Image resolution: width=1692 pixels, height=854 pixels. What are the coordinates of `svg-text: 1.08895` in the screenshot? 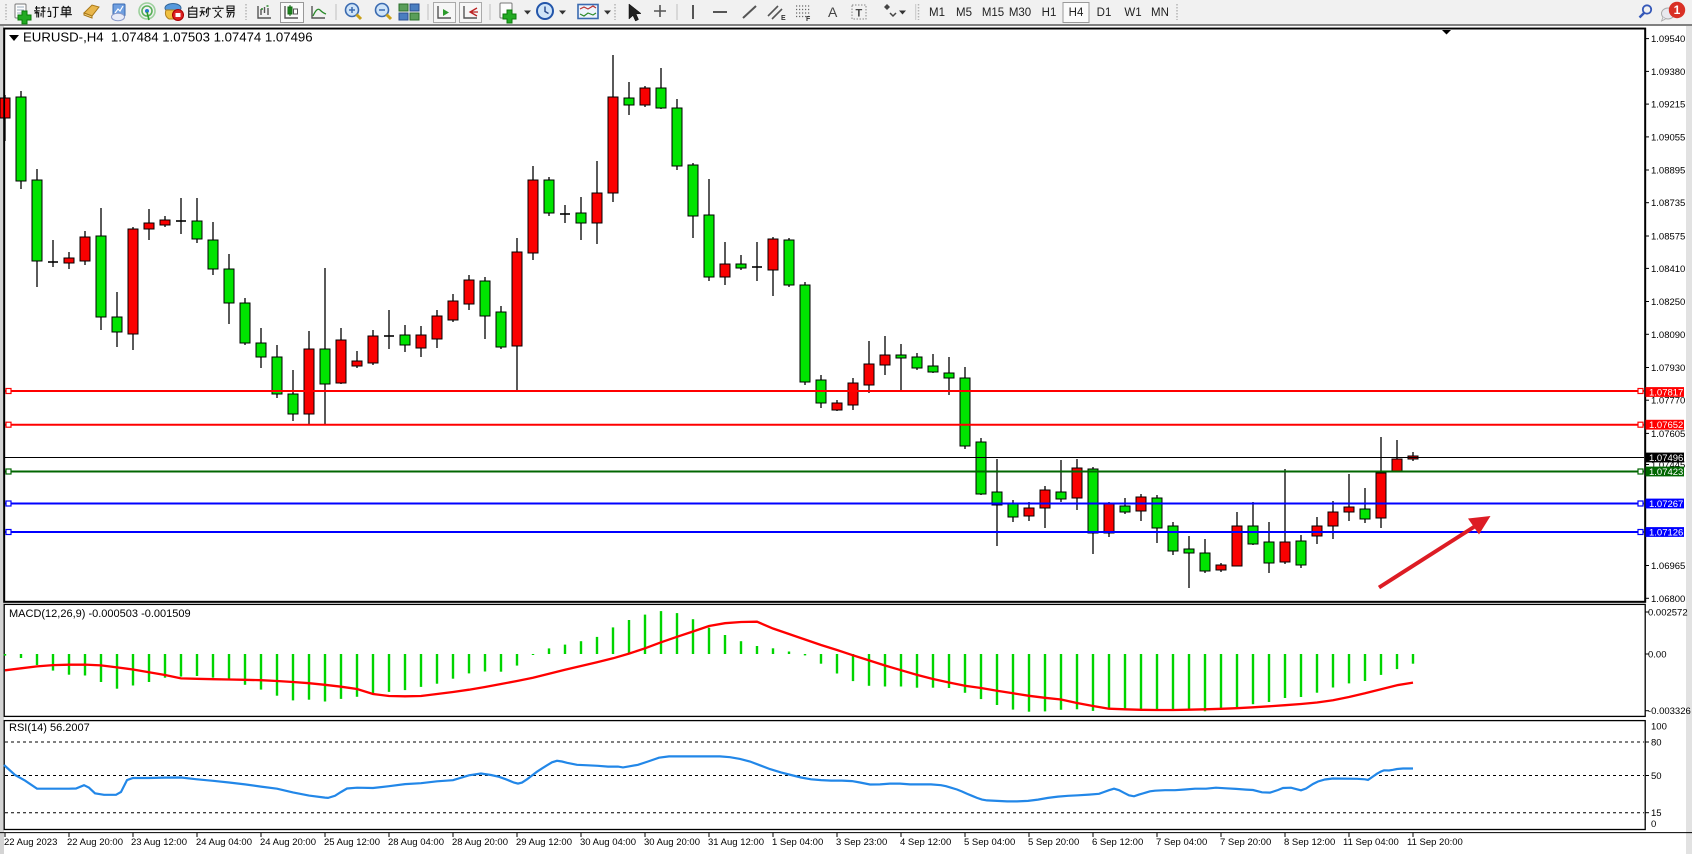 It's located at (1668, 171).